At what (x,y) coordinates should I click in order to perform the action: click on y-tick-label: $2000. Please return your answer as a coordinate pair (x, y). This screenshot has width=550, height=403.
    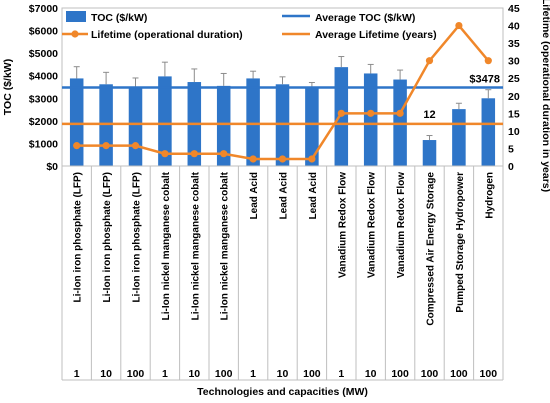
    Looking at the image, I should click on (43, 122).